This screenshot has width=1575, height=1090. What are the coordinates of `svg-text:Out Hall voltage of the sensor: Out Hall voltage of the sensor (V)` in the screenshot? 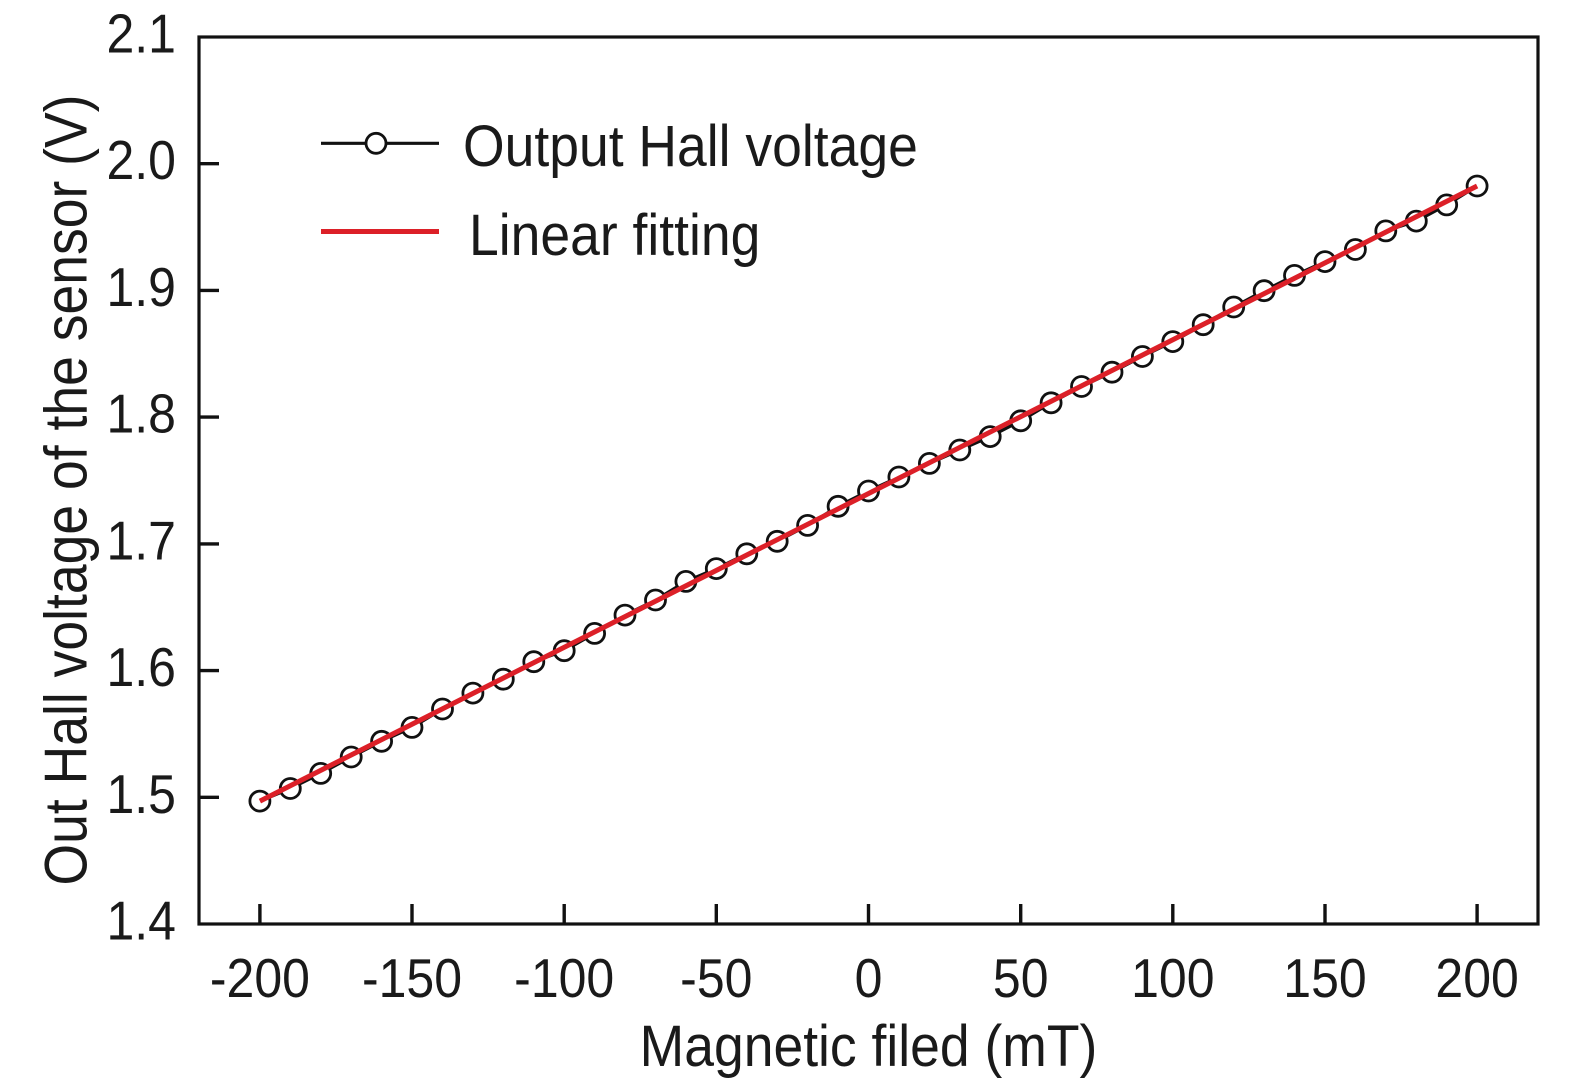 It's located at (67, 490).